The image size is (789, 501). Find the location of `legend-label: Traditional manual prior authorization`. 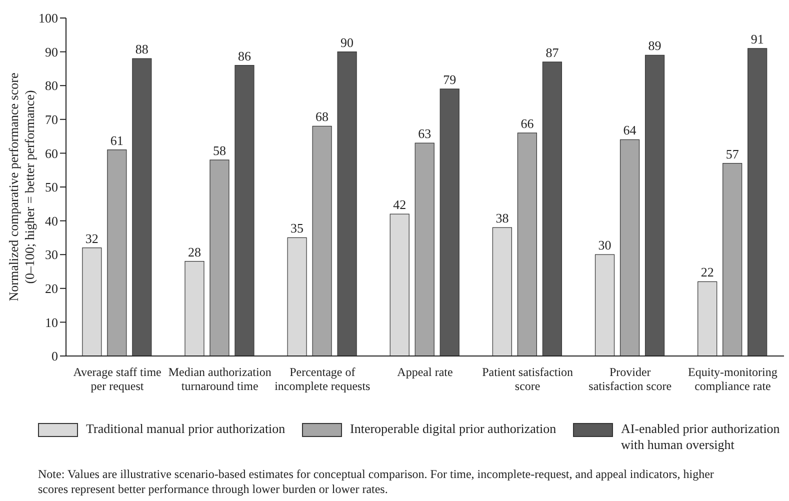

legend-label: Traditional manual prior authorization is located at coordinates (186, 429).